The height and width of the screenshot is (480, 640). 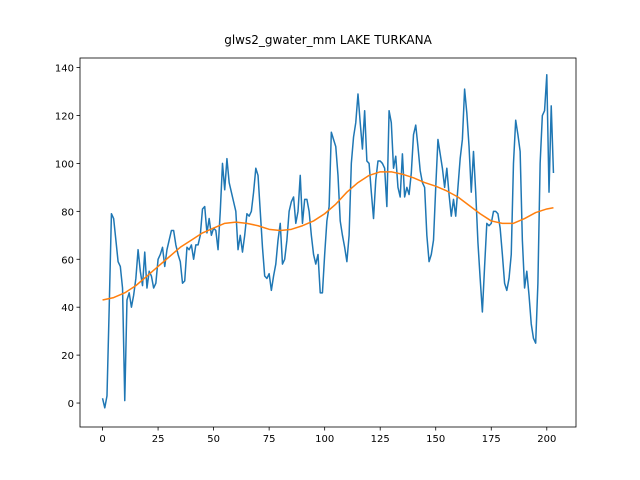 I want to click on x-tick-label: 125, so click(x=380, y=439).